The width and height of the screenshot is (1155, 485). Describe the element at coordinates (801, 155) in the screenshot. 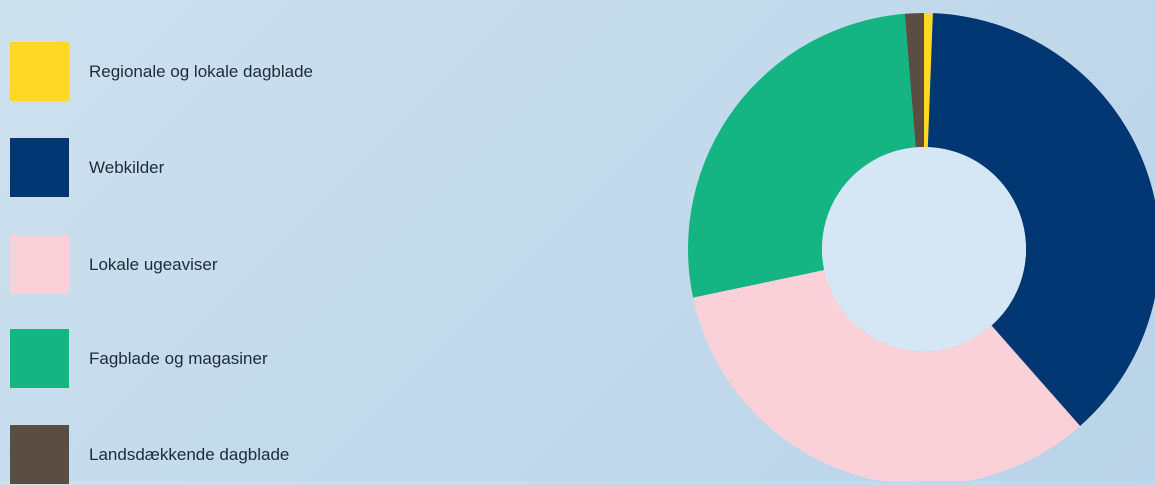

I see `donut-slice-fagblade-og-magasiner` at that location.